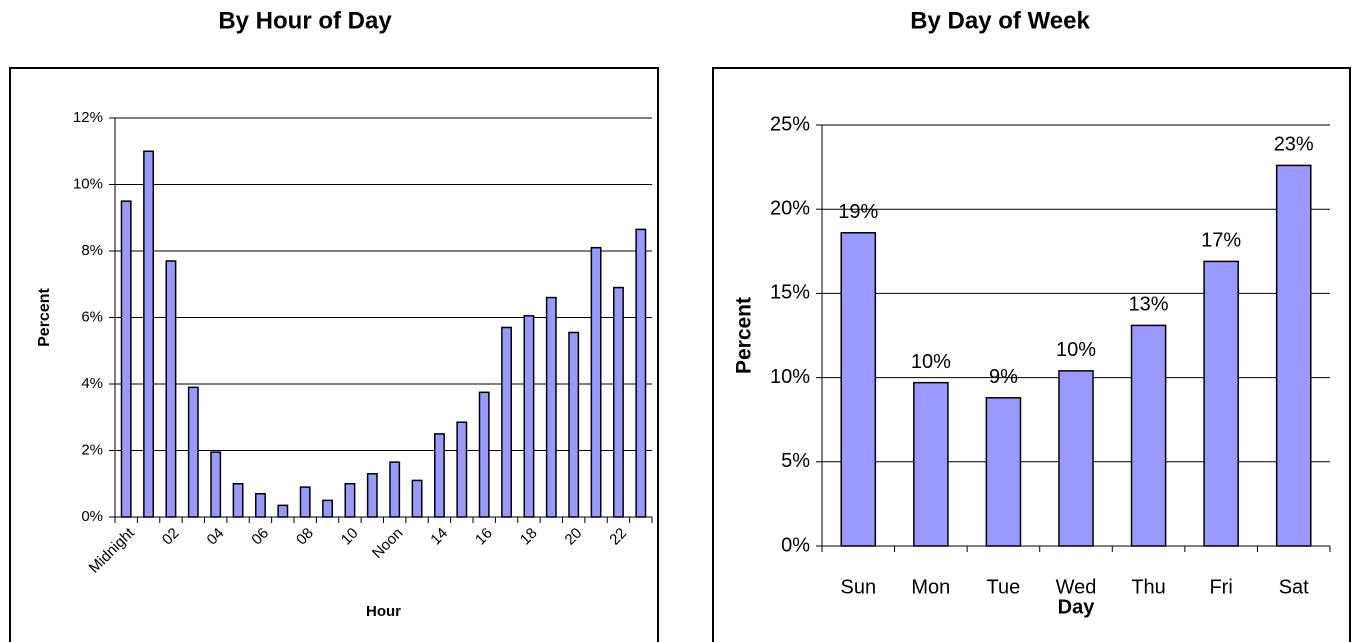 This screenshot has height=642, width=1357. What do you see at coordinates (618, 537) in the screenshot?
I see `x-tick-label: 22` at bounding box center [618, 537].